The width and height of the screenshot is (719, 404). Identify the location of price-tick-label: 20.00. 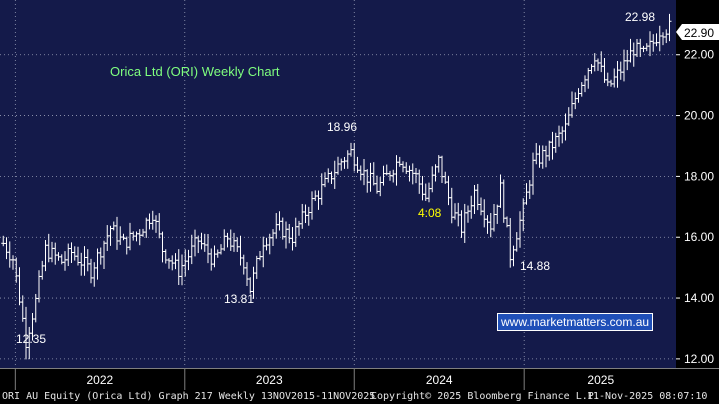
(699, 116).